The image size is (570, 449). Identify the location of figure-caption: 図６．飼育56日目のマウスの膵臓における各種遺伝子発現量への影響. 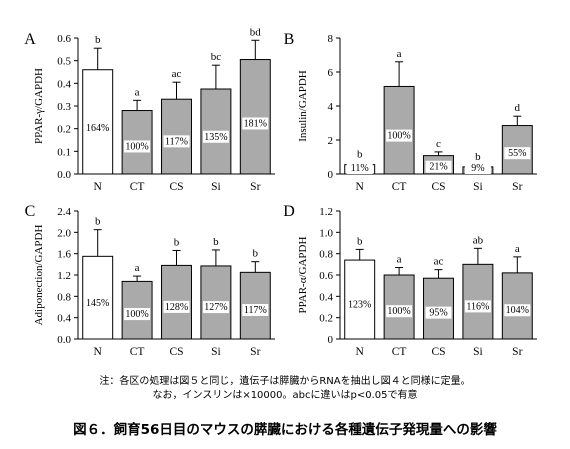
(285, 430).